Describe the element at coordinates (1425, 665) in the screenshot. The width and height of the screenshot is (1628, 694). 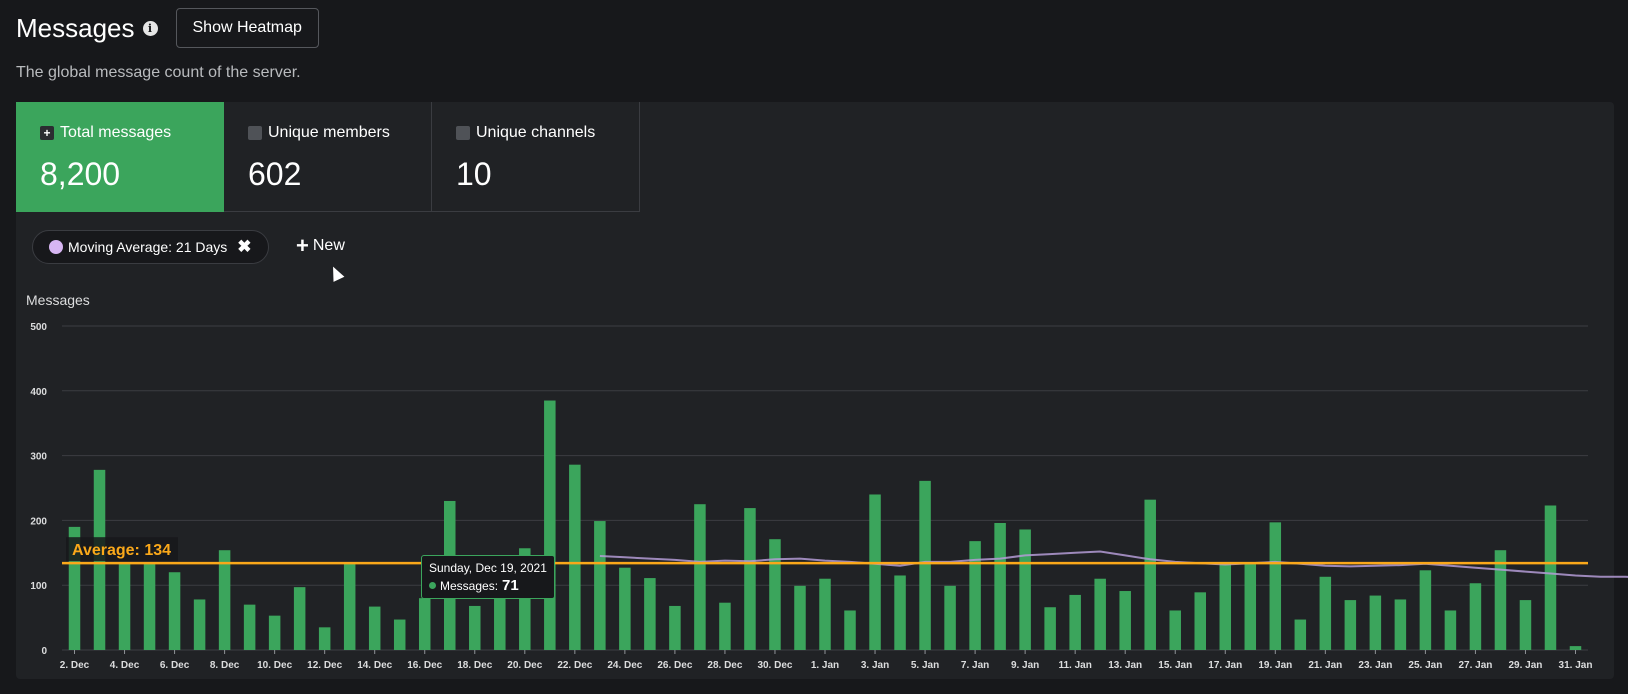
I see `x-tick-label: 25. Jan` at that location.